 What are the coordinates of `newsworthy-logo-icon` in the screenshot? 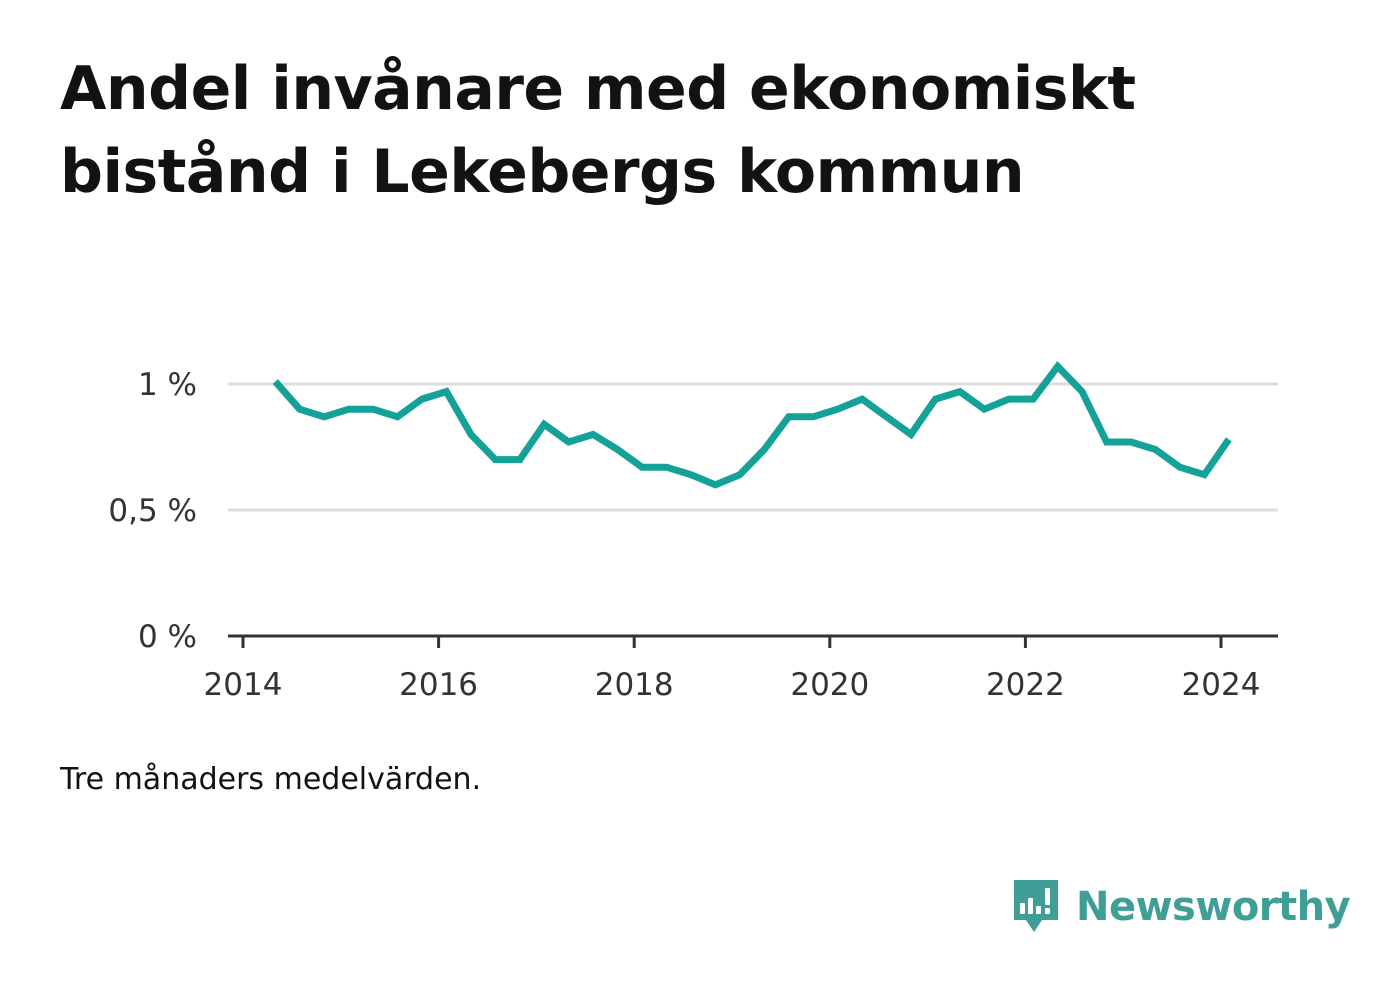 It's located at (1036, 906).